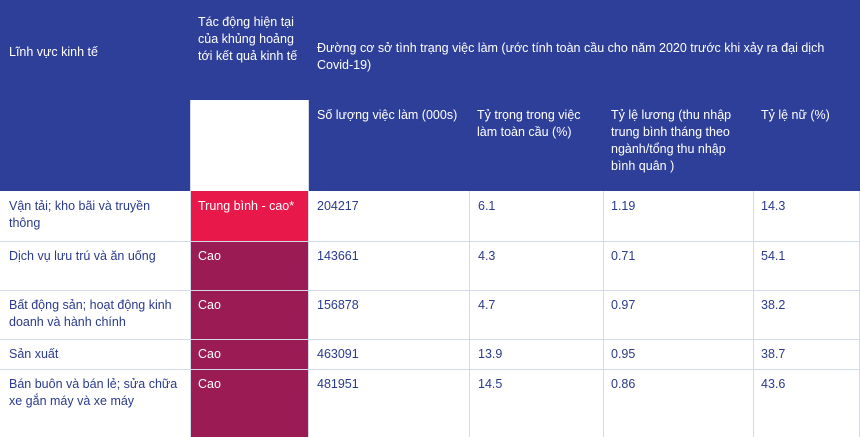  I want to click on table-row: Vận tải; kho bãi và truyền thông, so click(96, 215).